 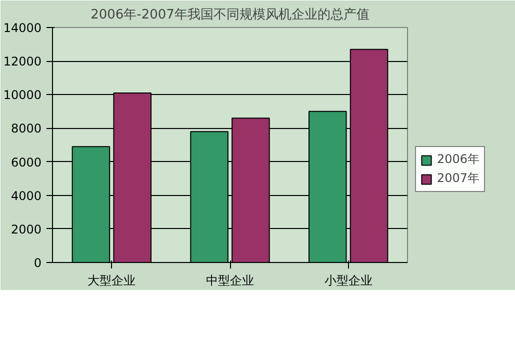 I want to click on x-tick-label: 小型企业, so click(x=348, y=281).